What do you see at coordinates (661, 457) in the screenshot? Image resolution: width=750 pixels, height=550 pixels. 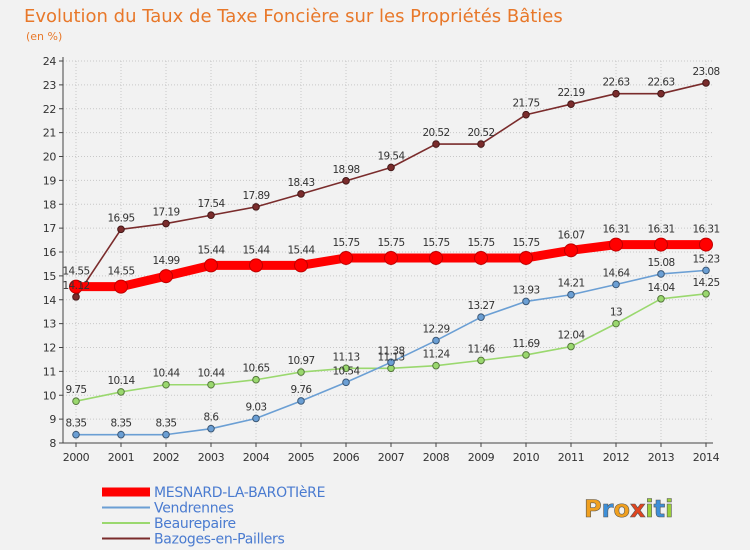 I see `x-tick-label: 2013` at bounding box center [661, 457].